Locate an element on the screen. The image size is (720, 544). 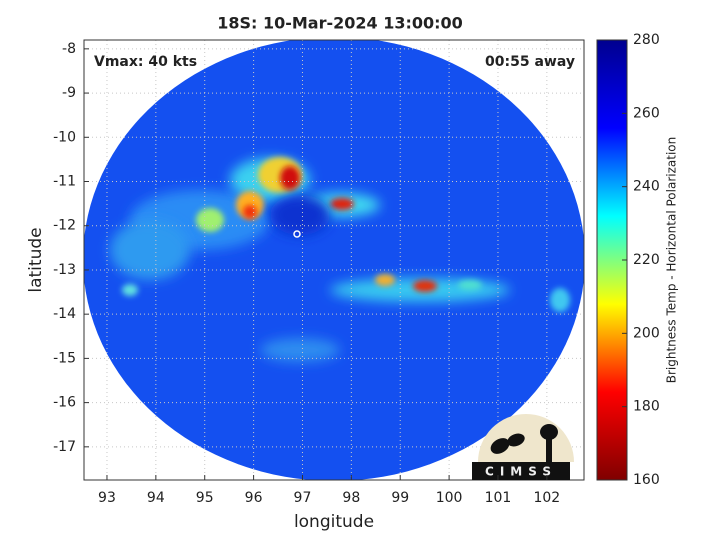
y-tick-label: -14 is located at coordinates (64, 314).